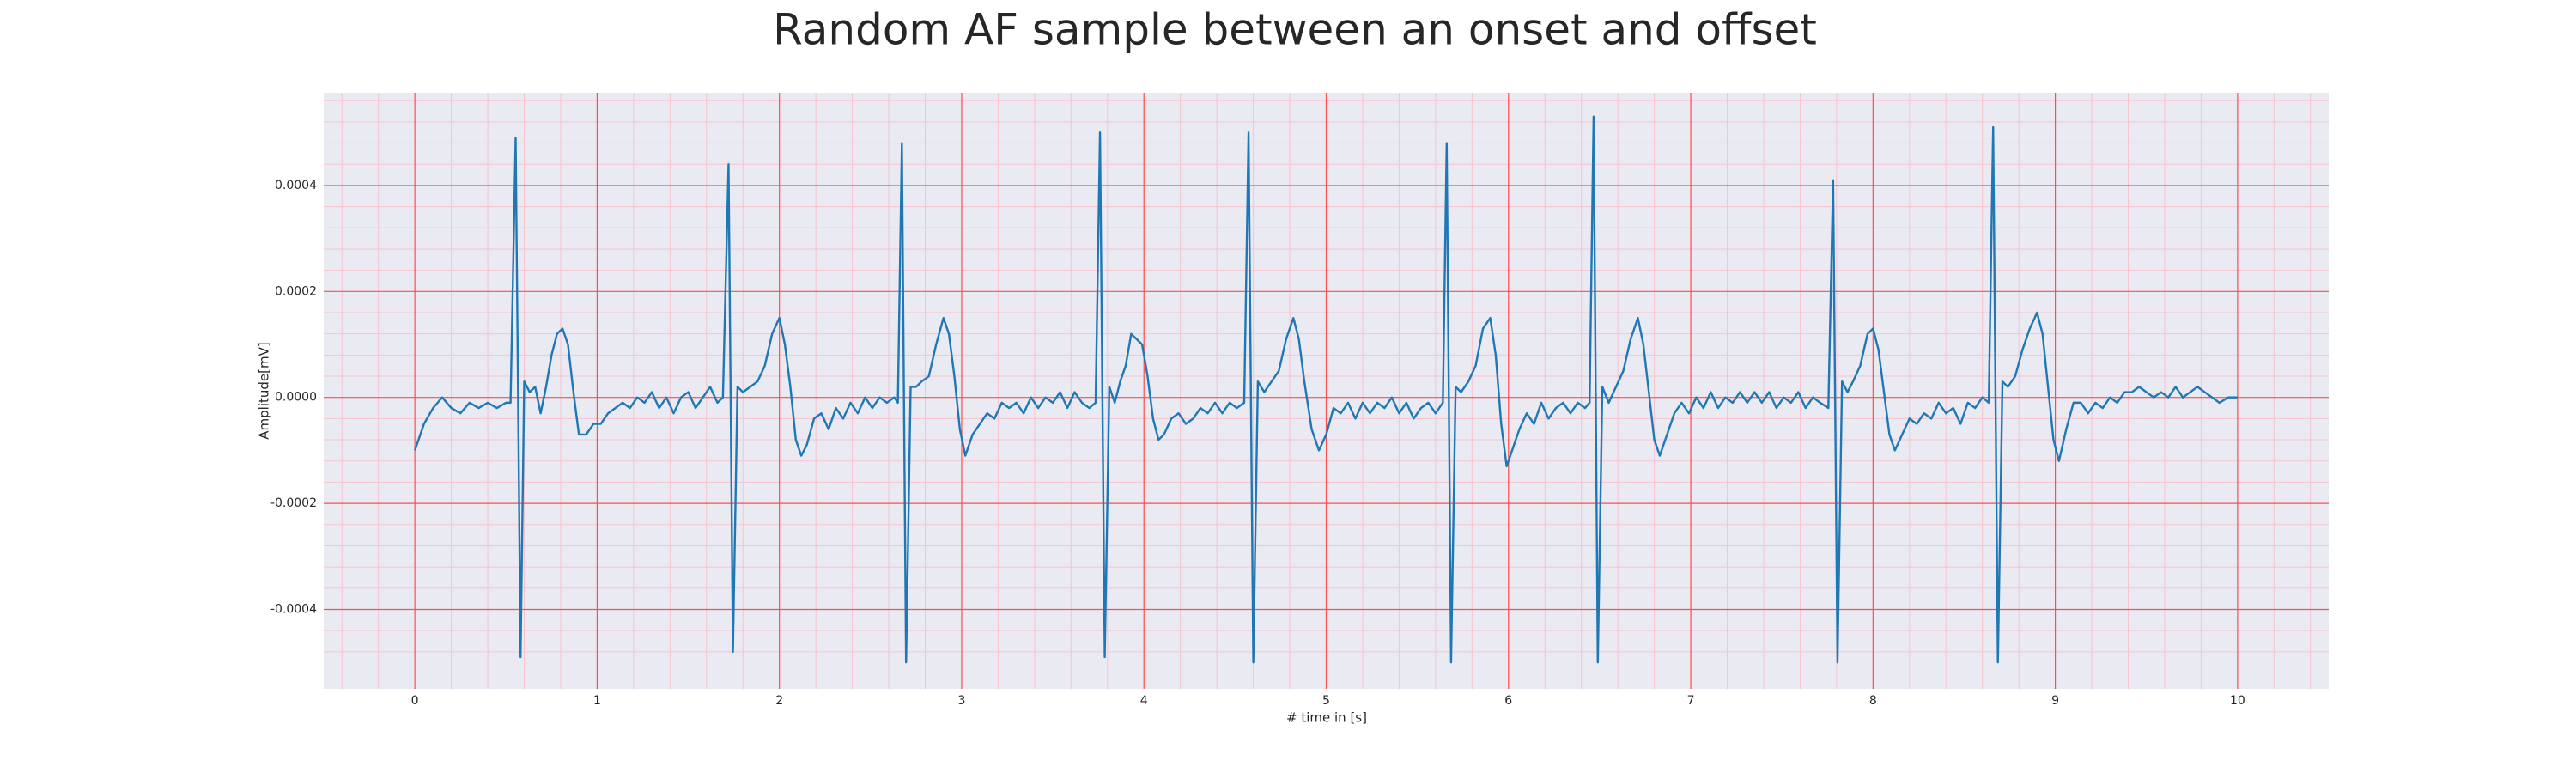 This screenshot has width=2576, height=773. What do you see at coordinates (1508, 701) in the screenshot?
I see `x-tick-label: 6` at bounding box center [1508, 701].